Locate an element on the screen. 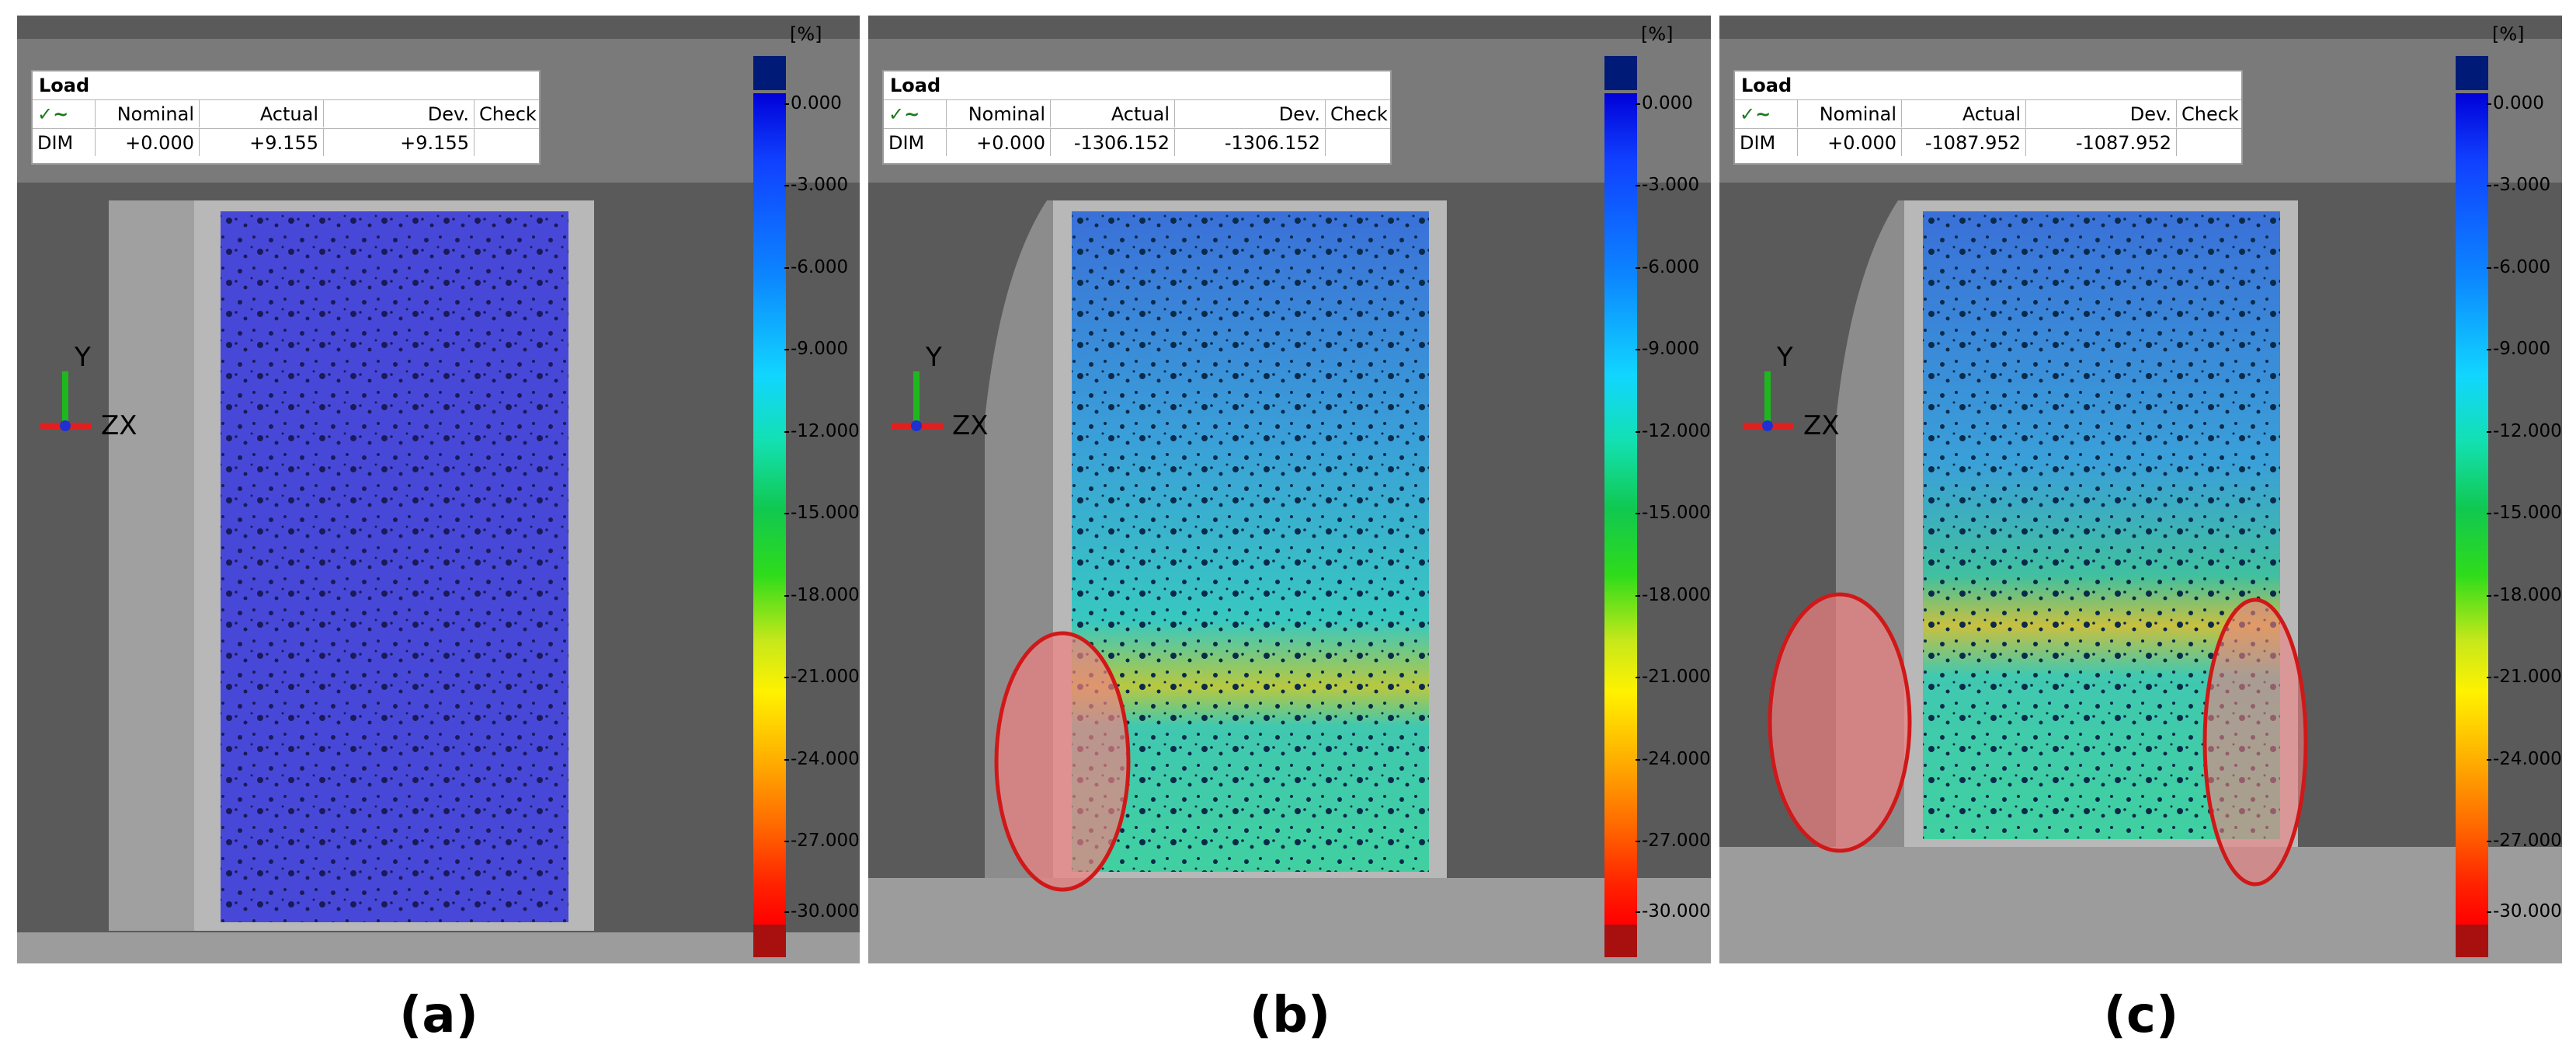 This screenshot has height=1059, width=2576. colorbar-overflow-top is located at coordinates (1620, 73).